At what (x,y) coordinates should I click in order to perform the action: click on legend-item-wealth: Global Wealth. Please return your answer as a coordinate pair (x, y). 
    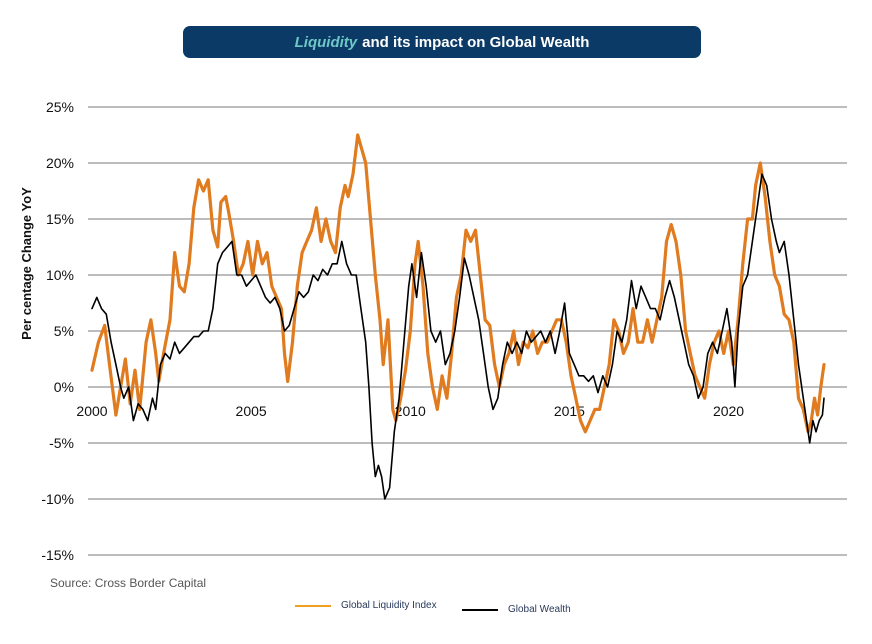
    Looking at the image, I should click on (516, 609).